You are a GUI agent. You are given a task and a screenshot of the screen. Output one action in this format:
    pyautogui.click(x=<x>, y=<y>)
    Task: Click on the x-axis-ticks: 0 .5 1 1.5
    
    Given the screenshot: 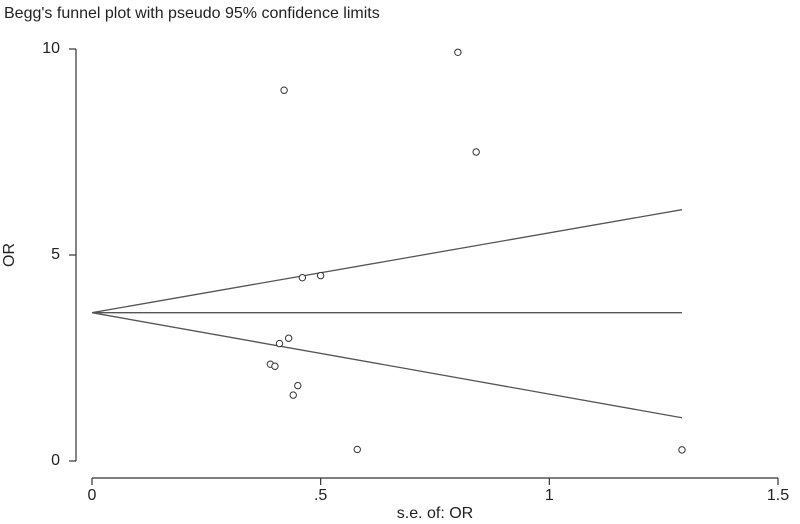 What is the action you would take?
    pyautogui.click(x=438, y=491)
    